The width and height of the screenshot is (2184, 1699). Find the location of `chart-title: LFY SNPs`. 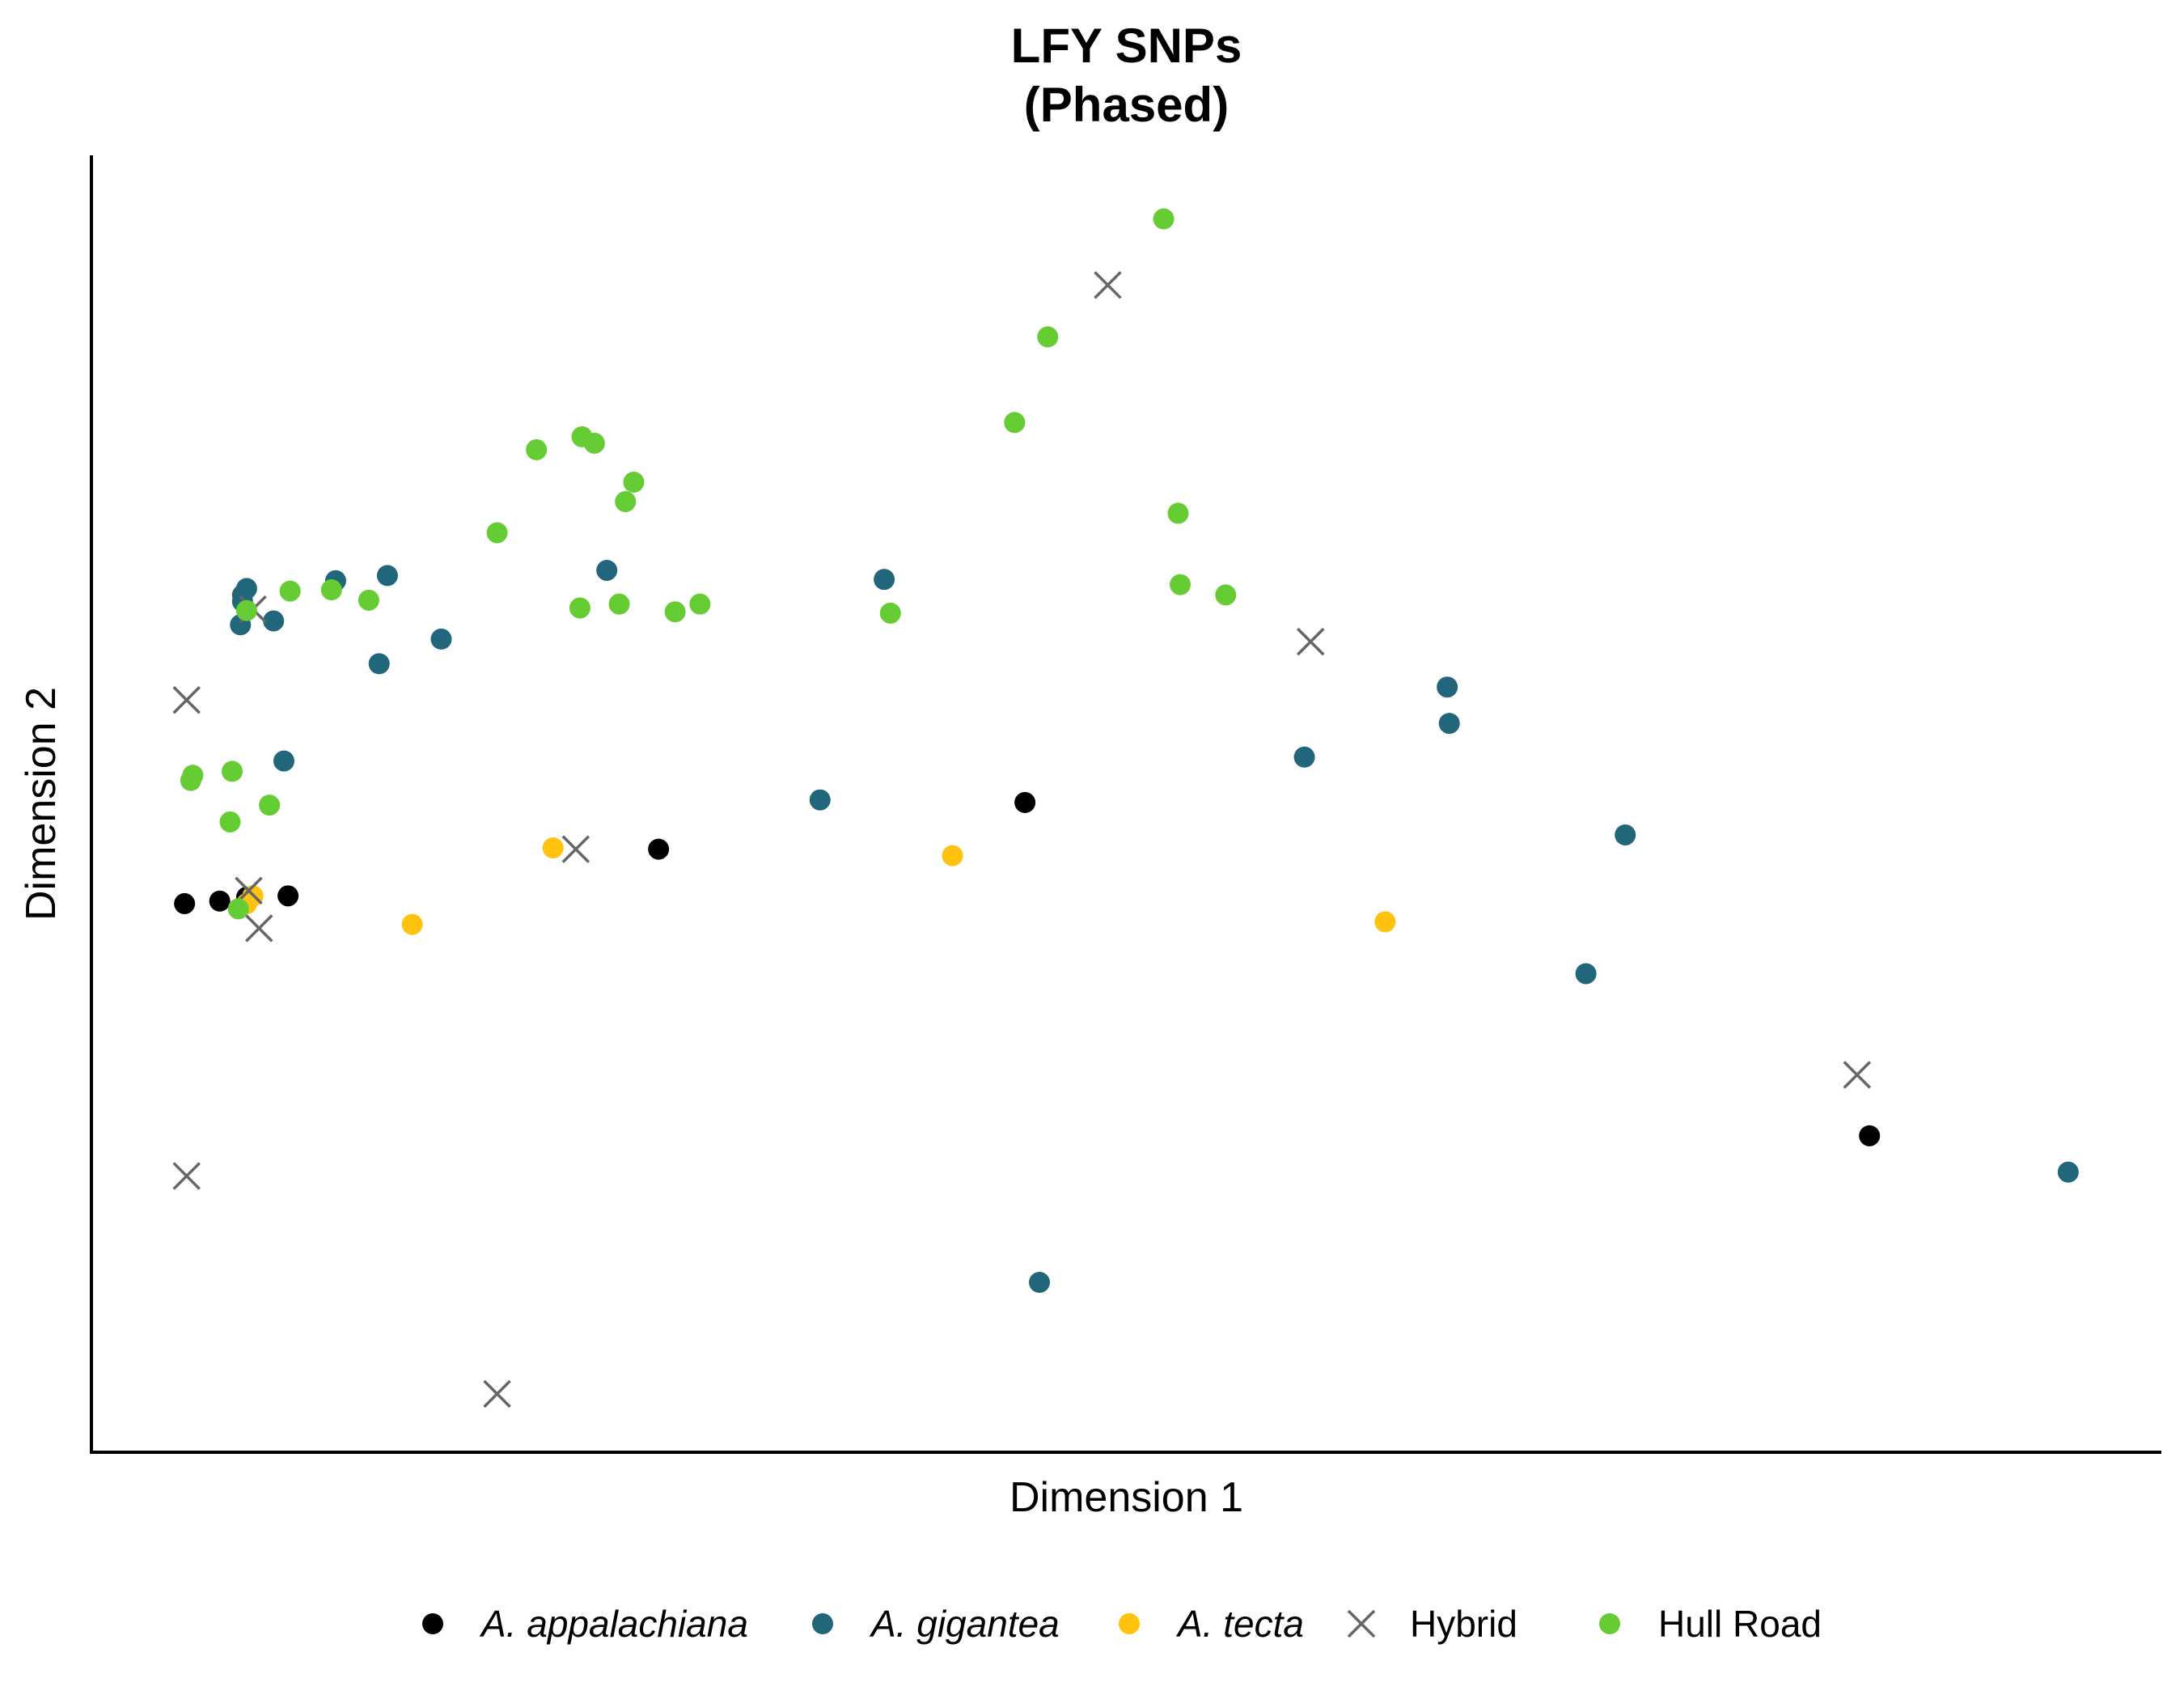

chart-title: LFY SNPs is located at coordinates (1126, 46).